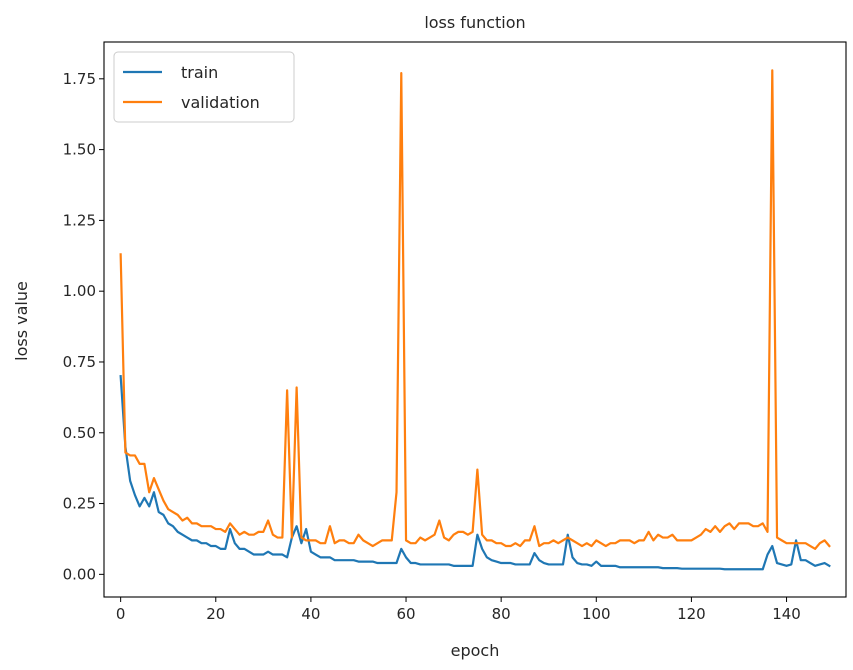  Describe the element at coordinates (310, 614) in the screenshot. I see `x-tick-label: 40` at that location.